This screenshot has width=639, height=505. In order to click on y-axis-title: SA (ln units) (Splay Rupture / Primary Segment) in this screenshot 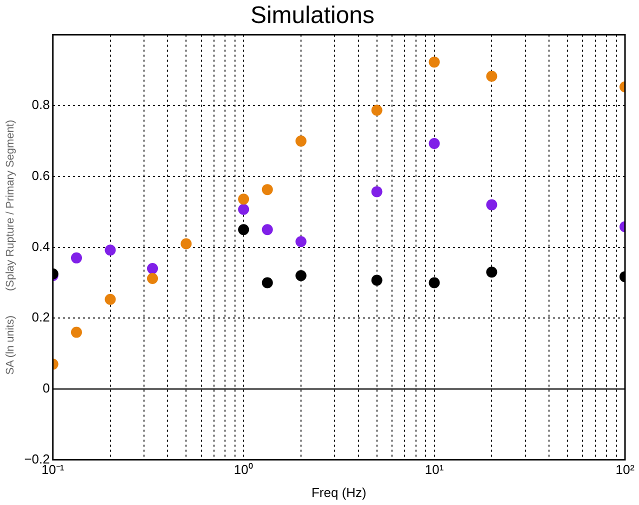, I will do `click(10, 247)`.